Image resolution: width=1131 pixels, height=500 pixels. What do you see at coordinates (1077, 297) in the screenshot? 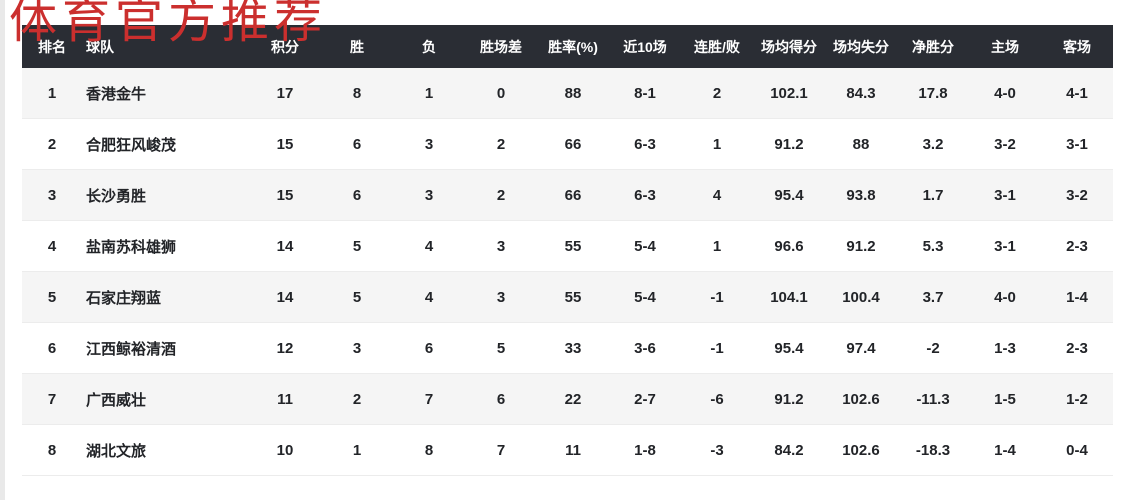
I see `cell-away-record: 1-4` at bounding box center [1077, 297].